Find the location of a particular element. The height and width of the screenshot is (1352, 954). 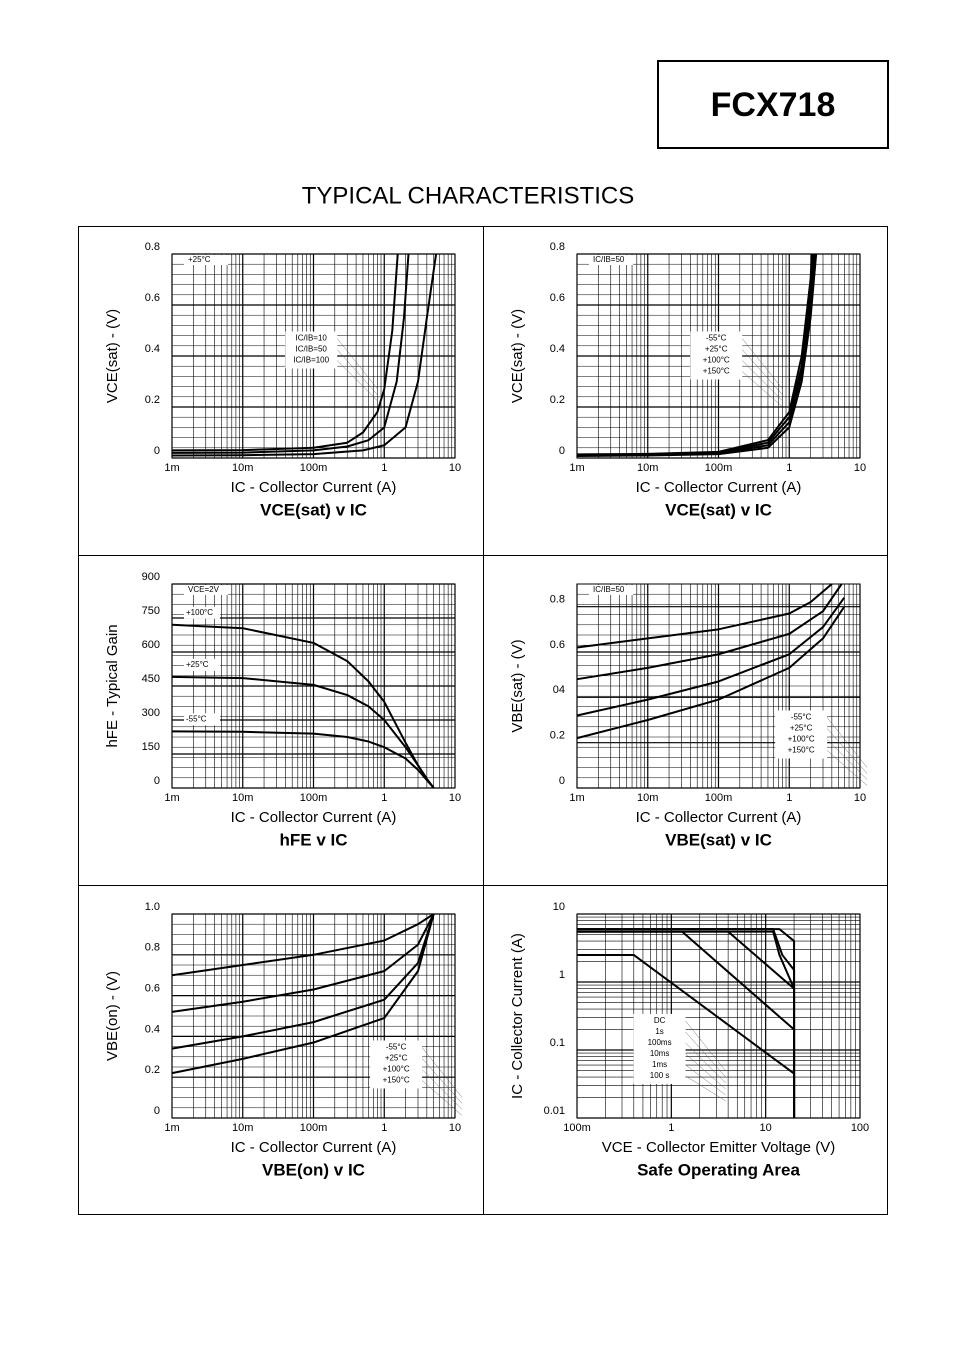

y-tick-label: 150 is located at coordinates (151, 747).